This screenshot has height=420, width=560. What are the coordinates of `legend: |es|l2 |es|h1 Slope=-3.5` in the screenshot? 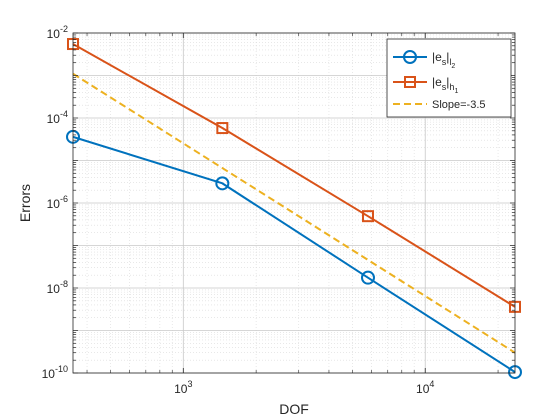 It's located at (449, 78).